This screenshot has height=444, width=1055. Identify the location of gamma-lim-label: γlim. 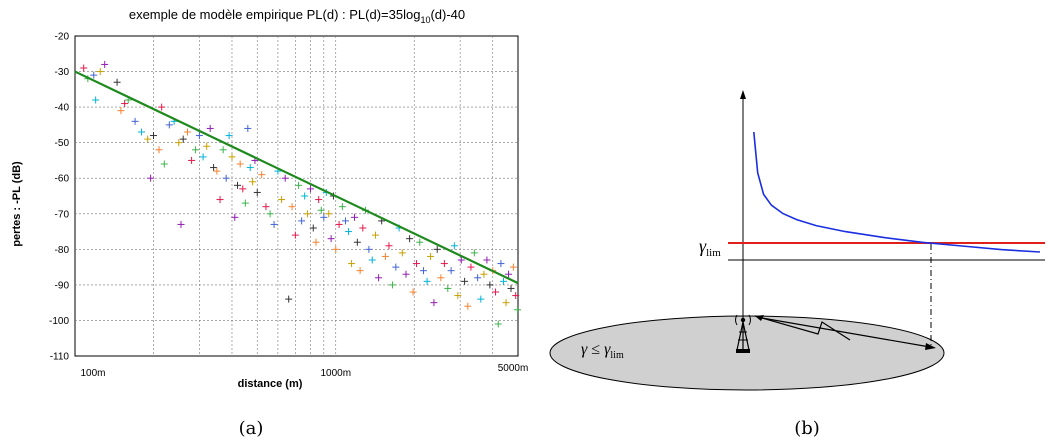
(710, 247).